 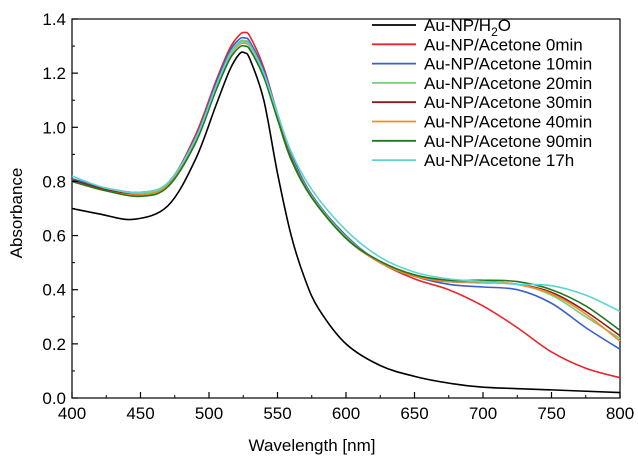 I want to click on x-axis-title: Wavelength [nm], so click(x=312, y=445).